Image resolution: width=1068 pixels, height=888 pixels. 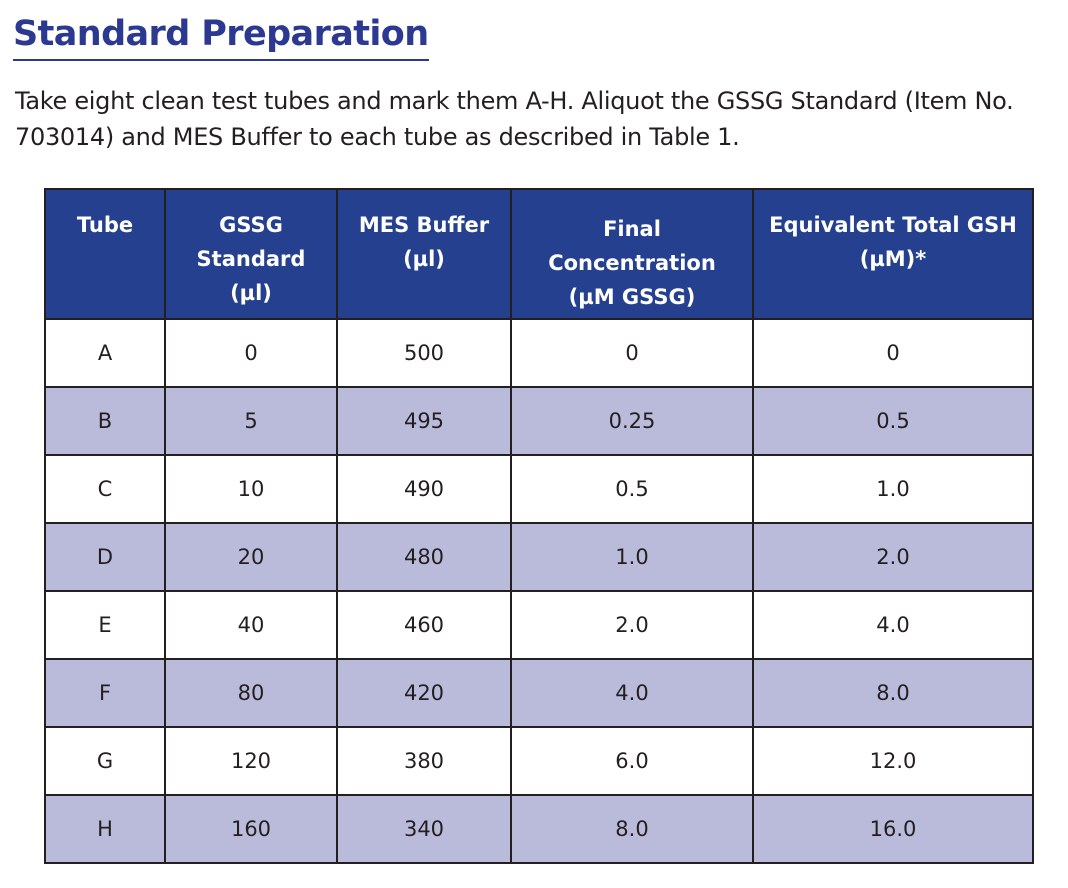 What do you see at coordinates (632, 557) in the screenshot?
I see `cell-final-concentration: 1.0` at bounding box center [632, 557].